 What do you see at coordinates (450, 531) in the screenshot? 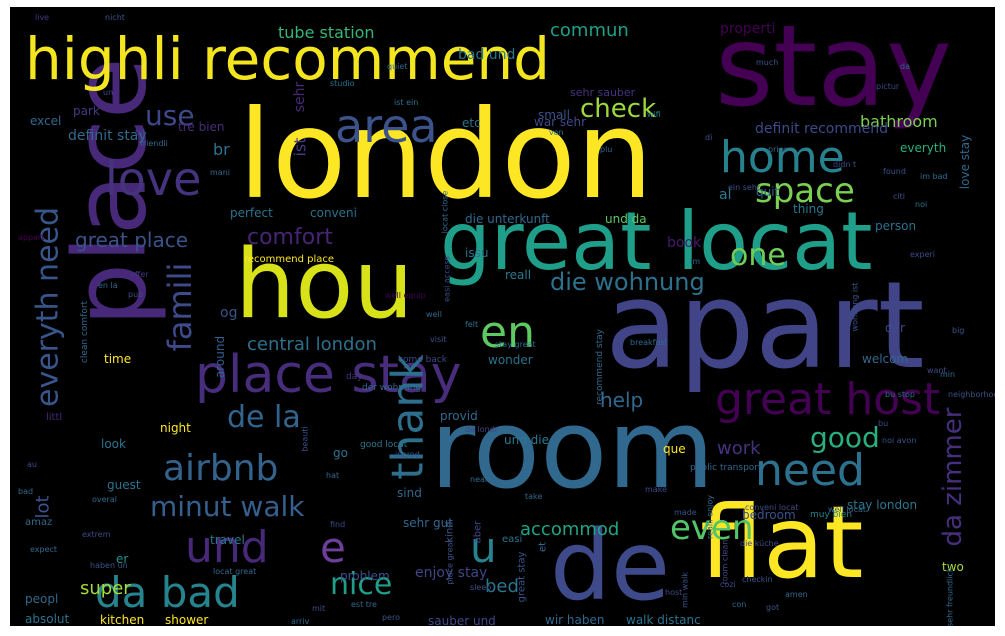
I see `word-kind: kind` at bounding box center [450, 531].